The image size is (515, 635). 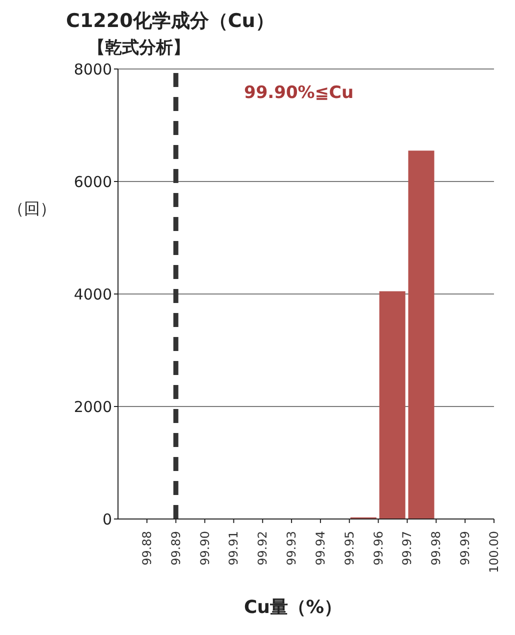 I want to click on x-tick-label: 99.96, so click(x=378, y=548).